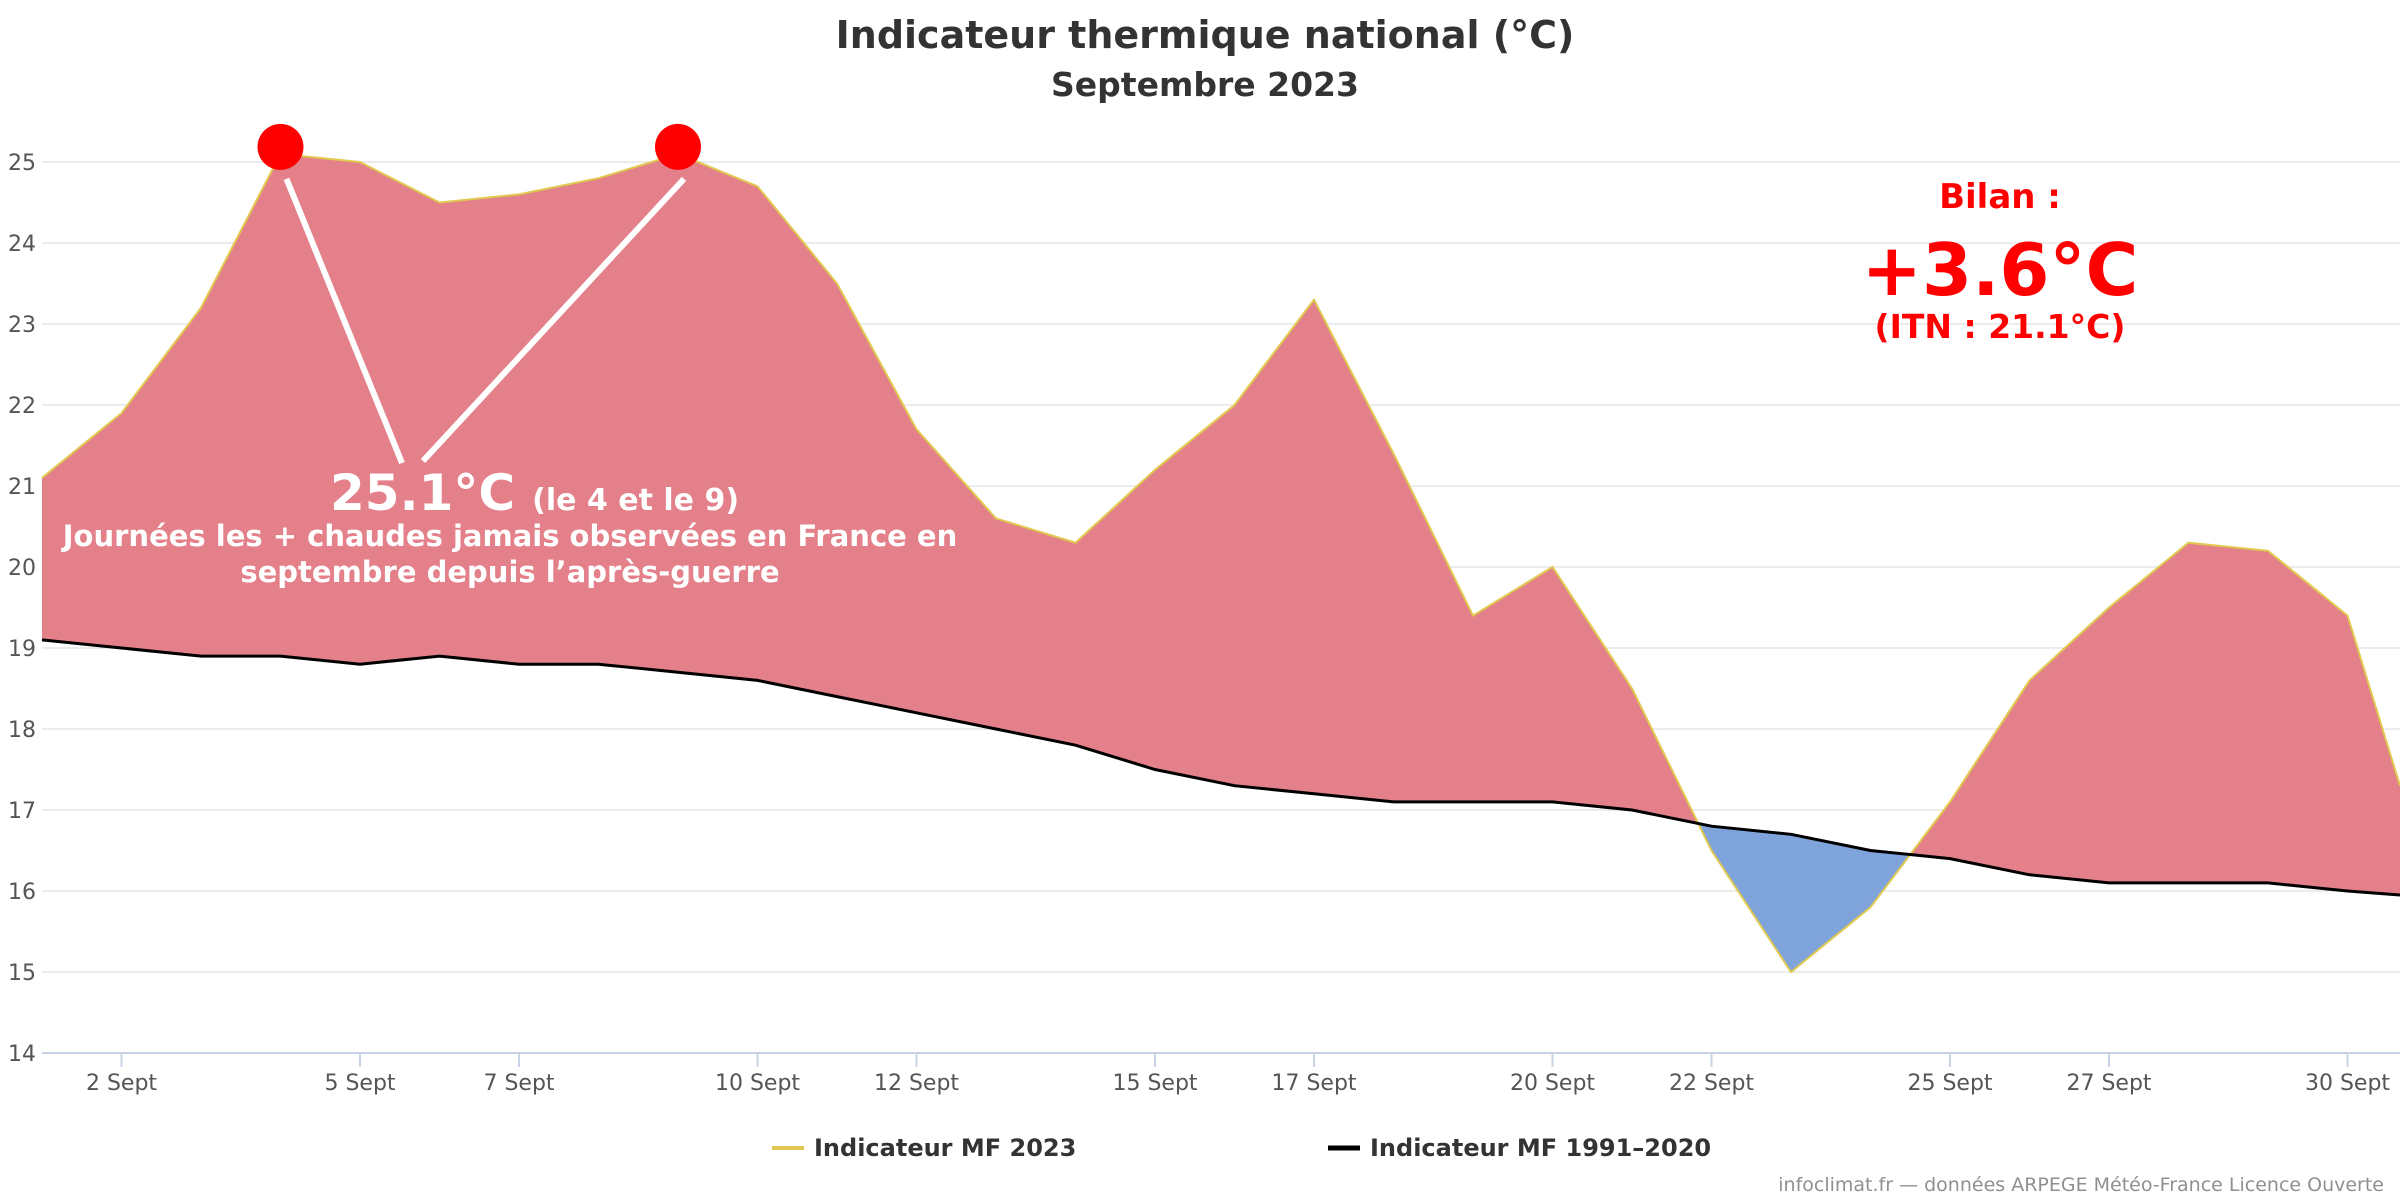 The image size is (2400, 1200). Describe the element at coordinates (22, 892) in the screenshot. I see `y-tick-label: 16` at that location.